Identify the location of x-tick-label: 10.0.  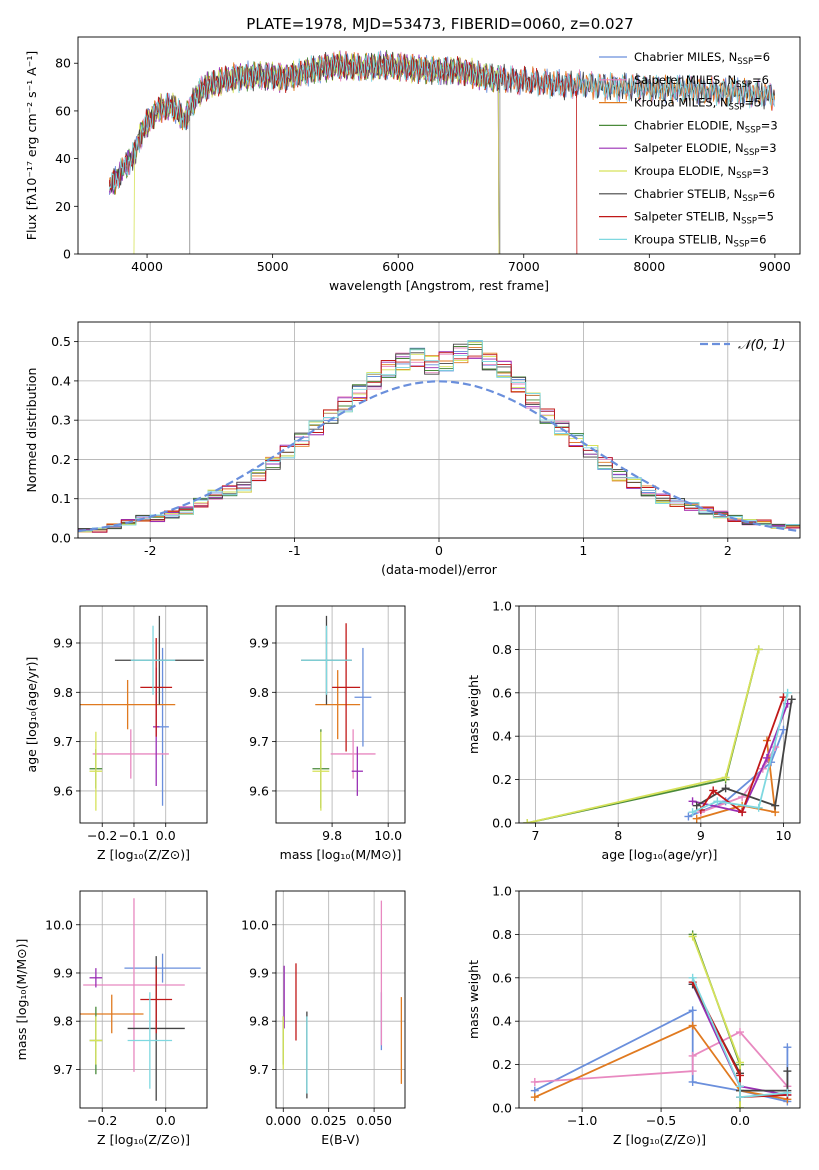
(388, 835).